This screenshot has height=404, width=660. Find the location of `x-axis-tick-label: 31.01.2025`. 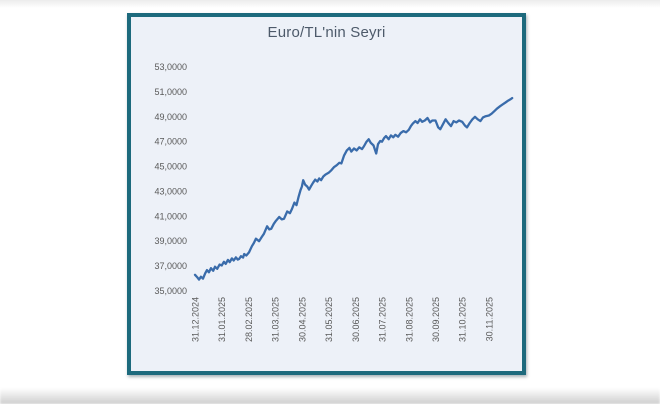

x-axis-tick-label: 31.01.2025 is located at coordinates (222, 319).